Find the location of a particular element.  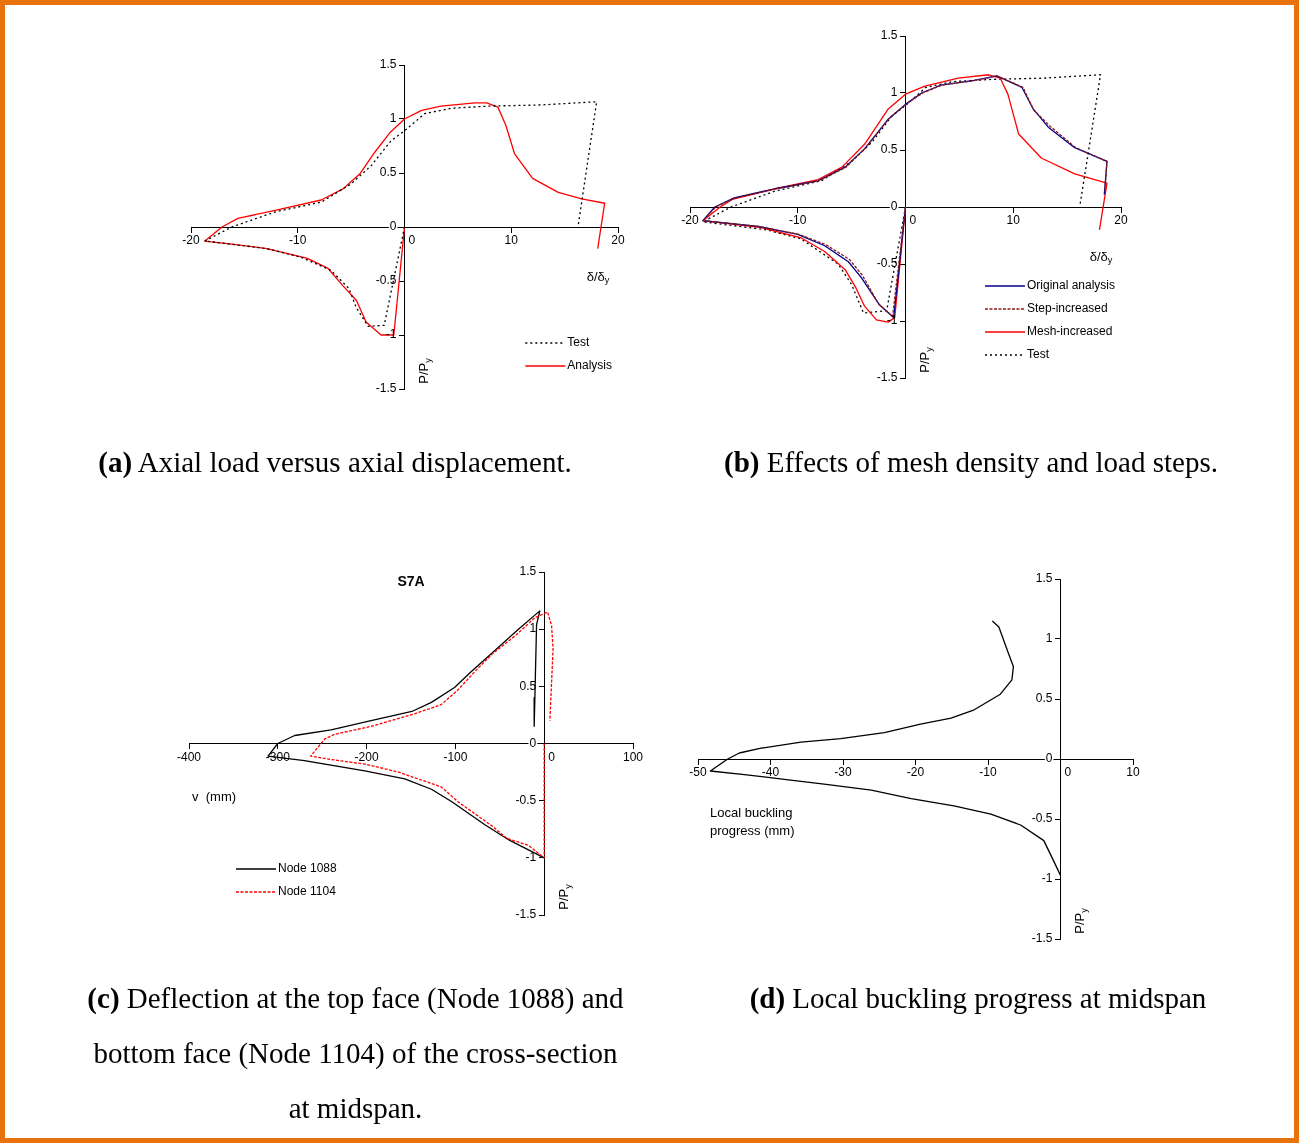

x-tick-label: -50 is located at coordinates (698, 772).